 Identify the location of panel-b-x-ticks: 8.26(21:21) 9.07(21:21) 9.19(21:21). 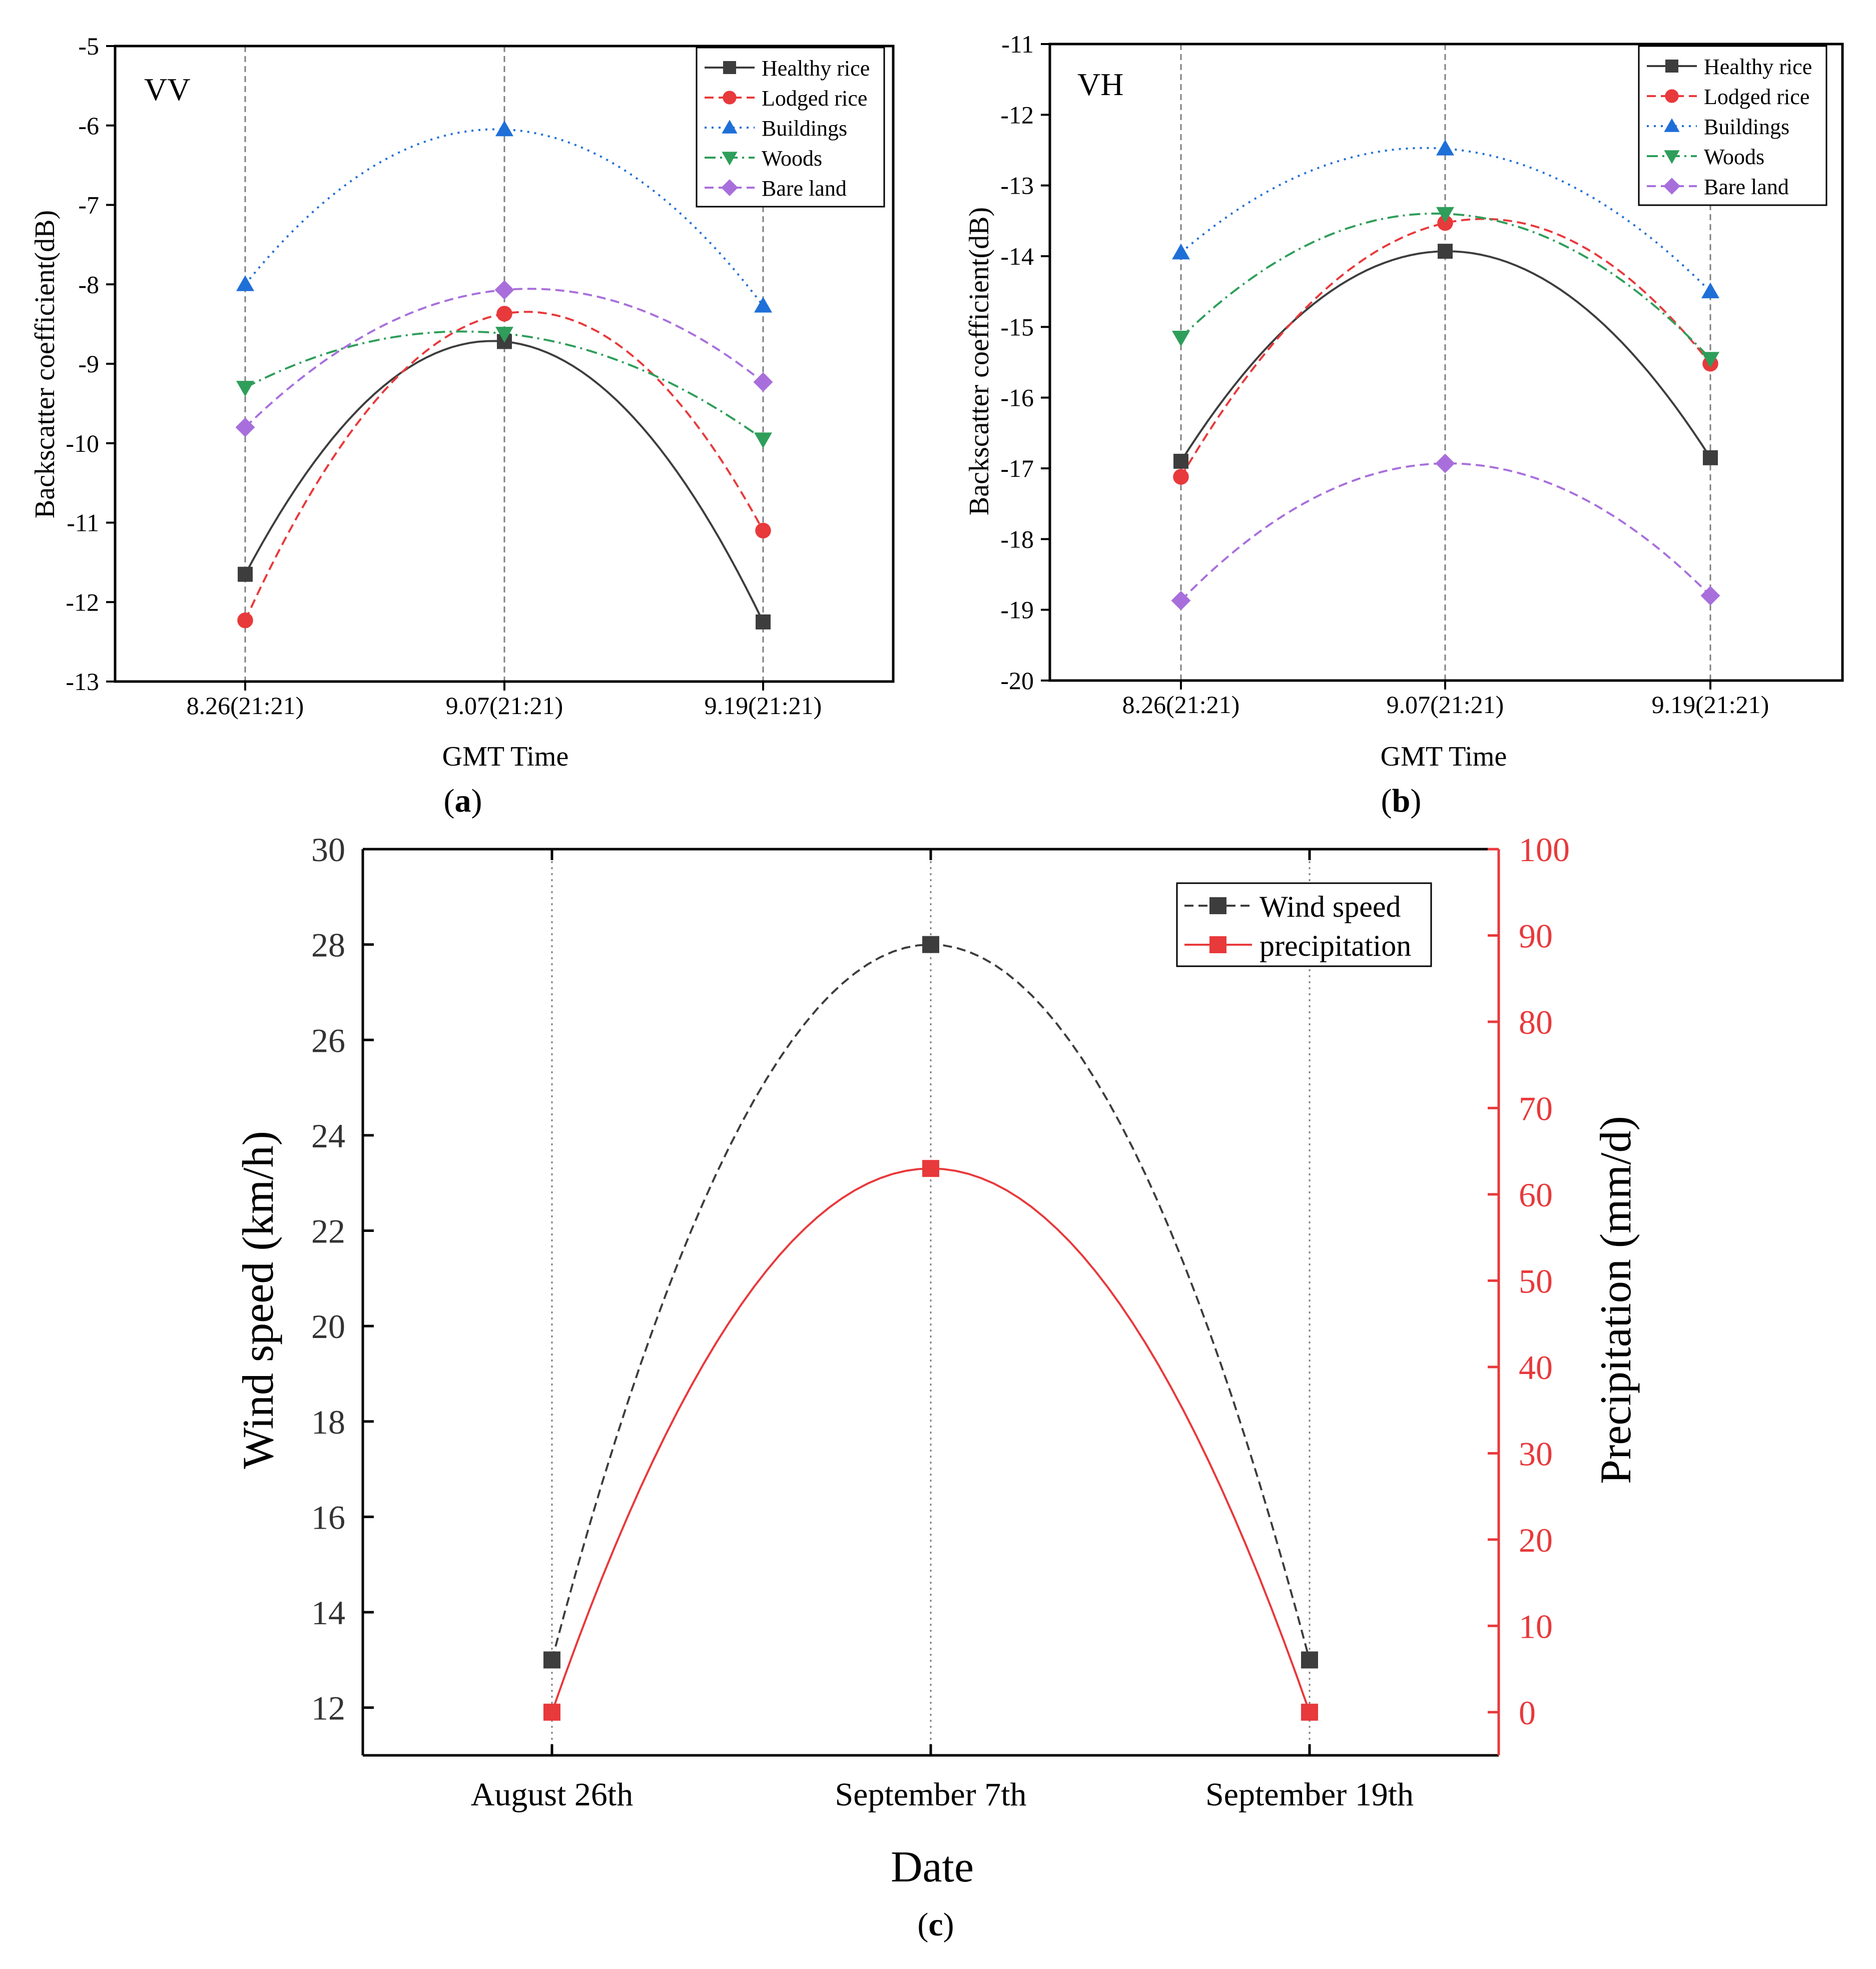
(1445, 700).